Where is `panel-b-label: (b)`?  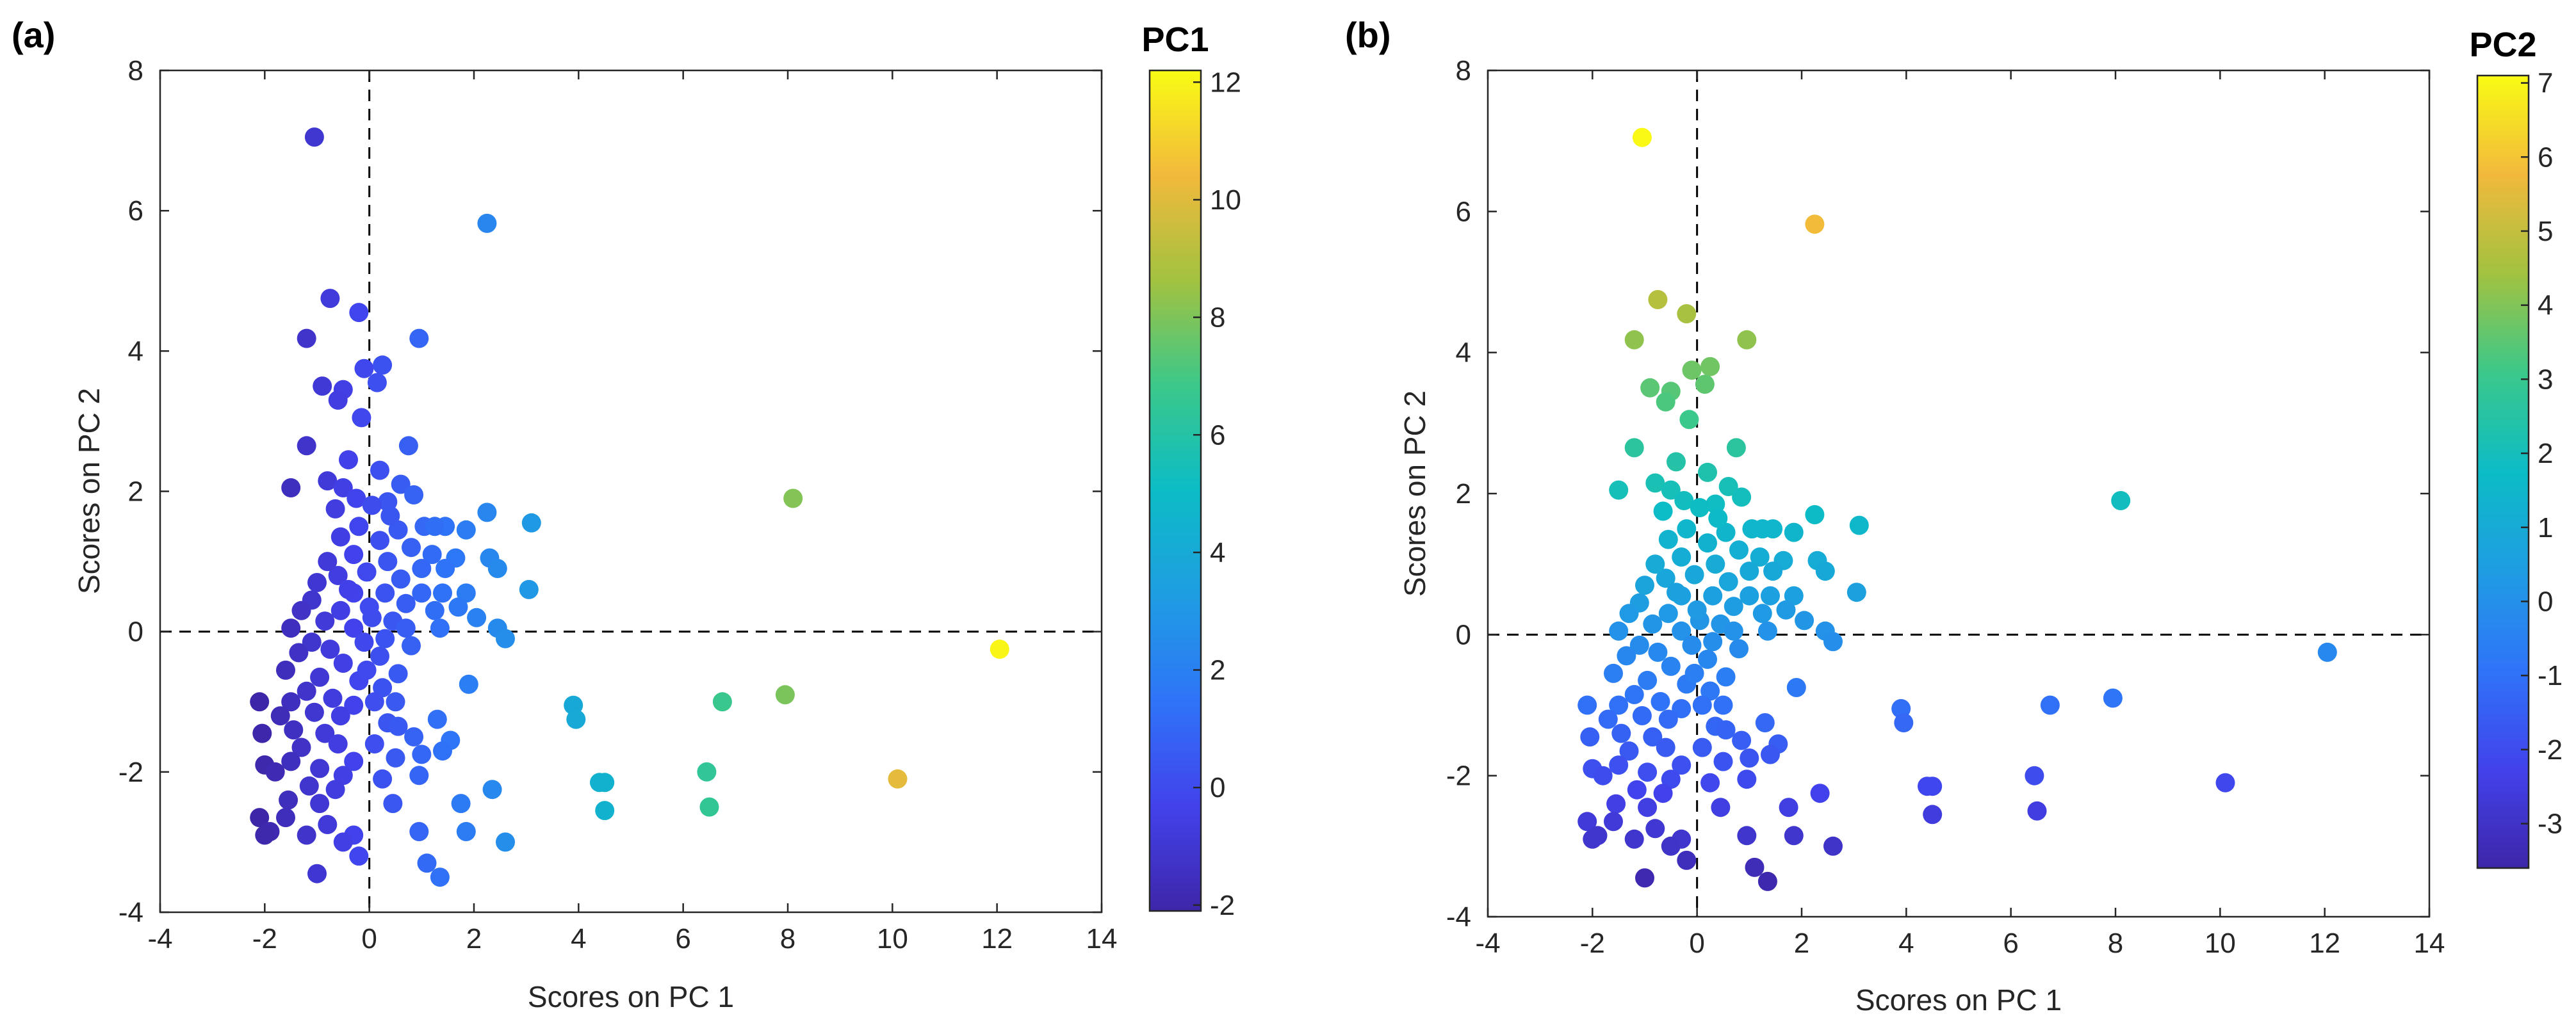
panel-b-label: (b) is located at coordinates (1368, 35).